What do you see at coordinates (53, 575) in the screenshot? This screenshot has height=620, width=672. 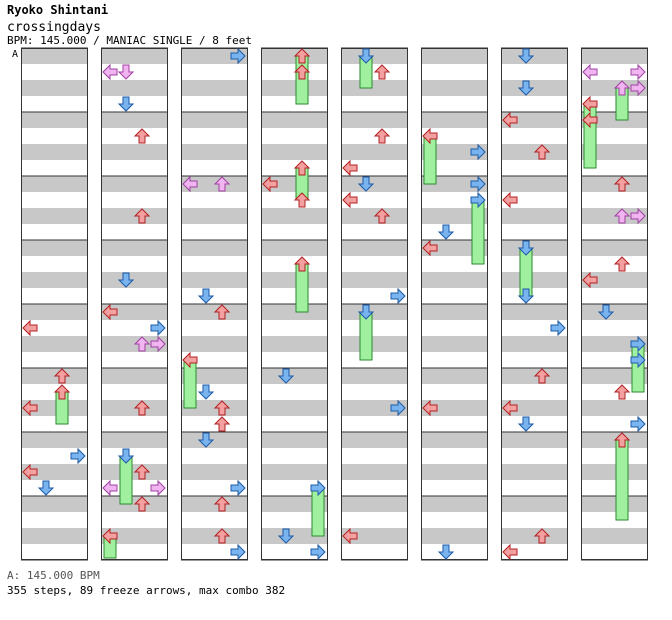 I see `bpm-footer: A: 145.000 BPM` at bounding box center [53, 575].